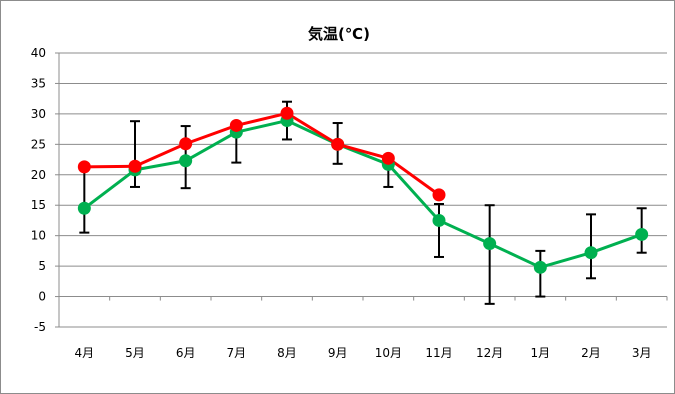  Describe the element at coordinates (38, 144) in the screenshot. I see `y-tick-label: 25` at that location.